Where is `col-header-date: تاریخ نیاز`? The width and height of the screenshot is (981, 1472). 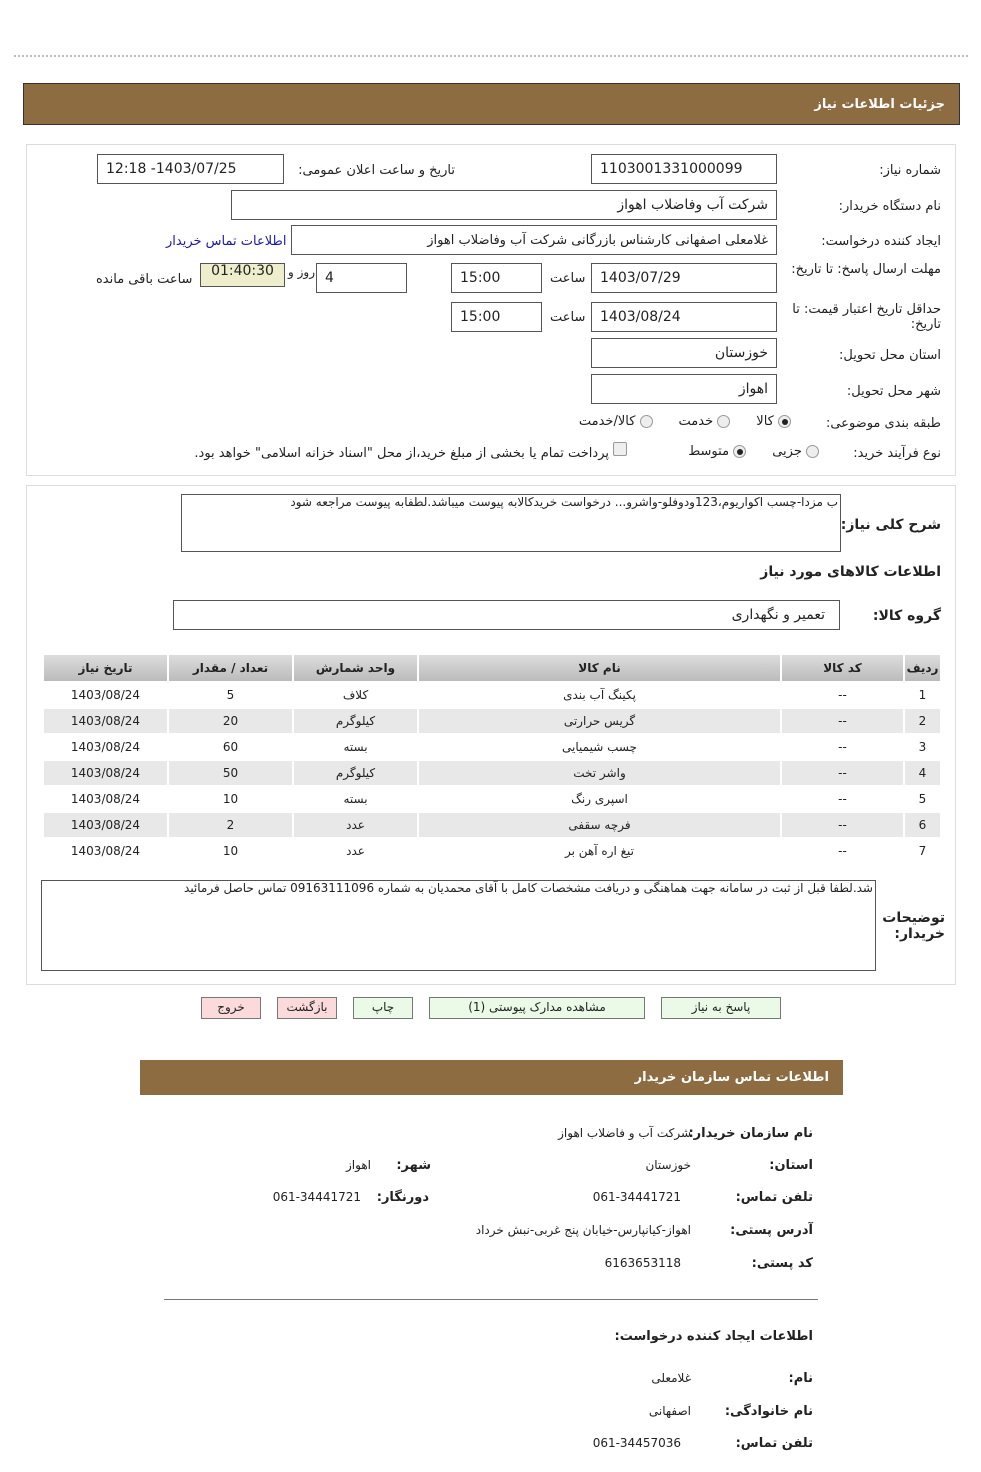 col-header-date: تاریخ نیاز is located at coordinates (105, 668).